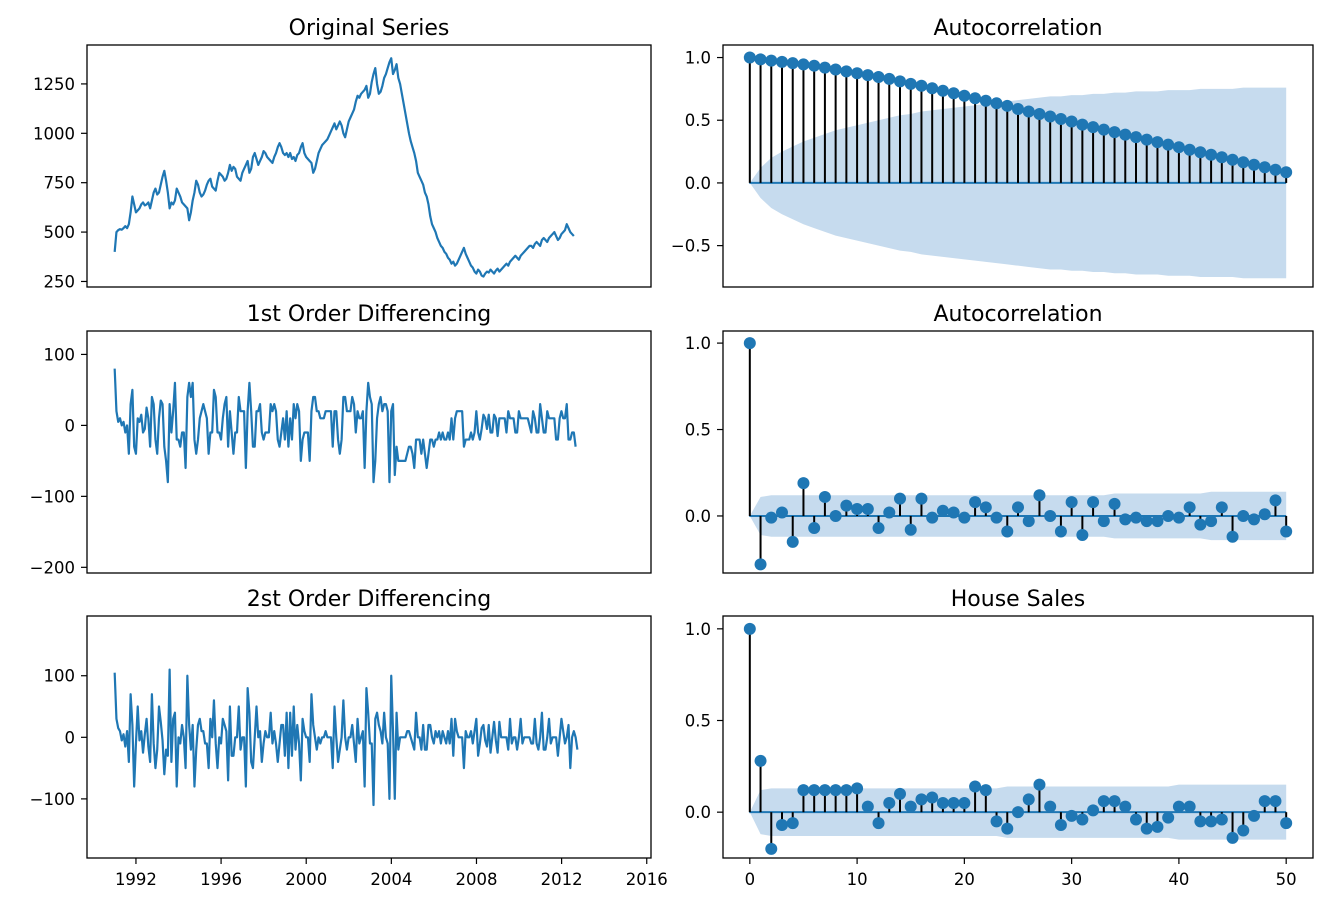 Image resolution: width=1332 pixels, height=908 pixels. What do you see at coordinates (562, 879) in the screenshot?
I see `x-tick-label: 2012` at bounding box center [562, 879].